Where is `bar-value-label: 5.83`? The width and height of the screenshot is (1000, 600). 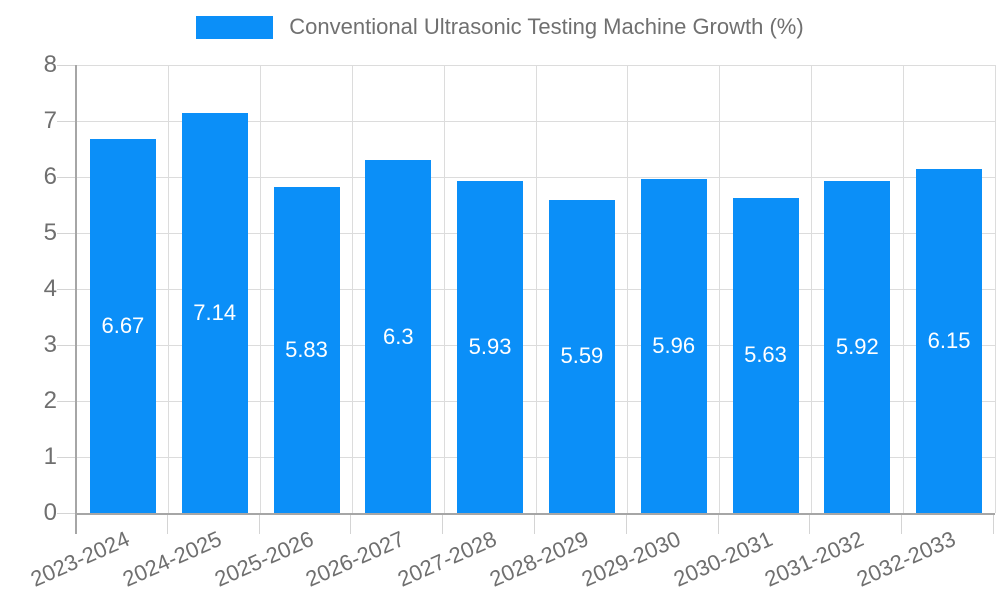 bar-value-label: 5.83 is located at coordinates (306, 349).